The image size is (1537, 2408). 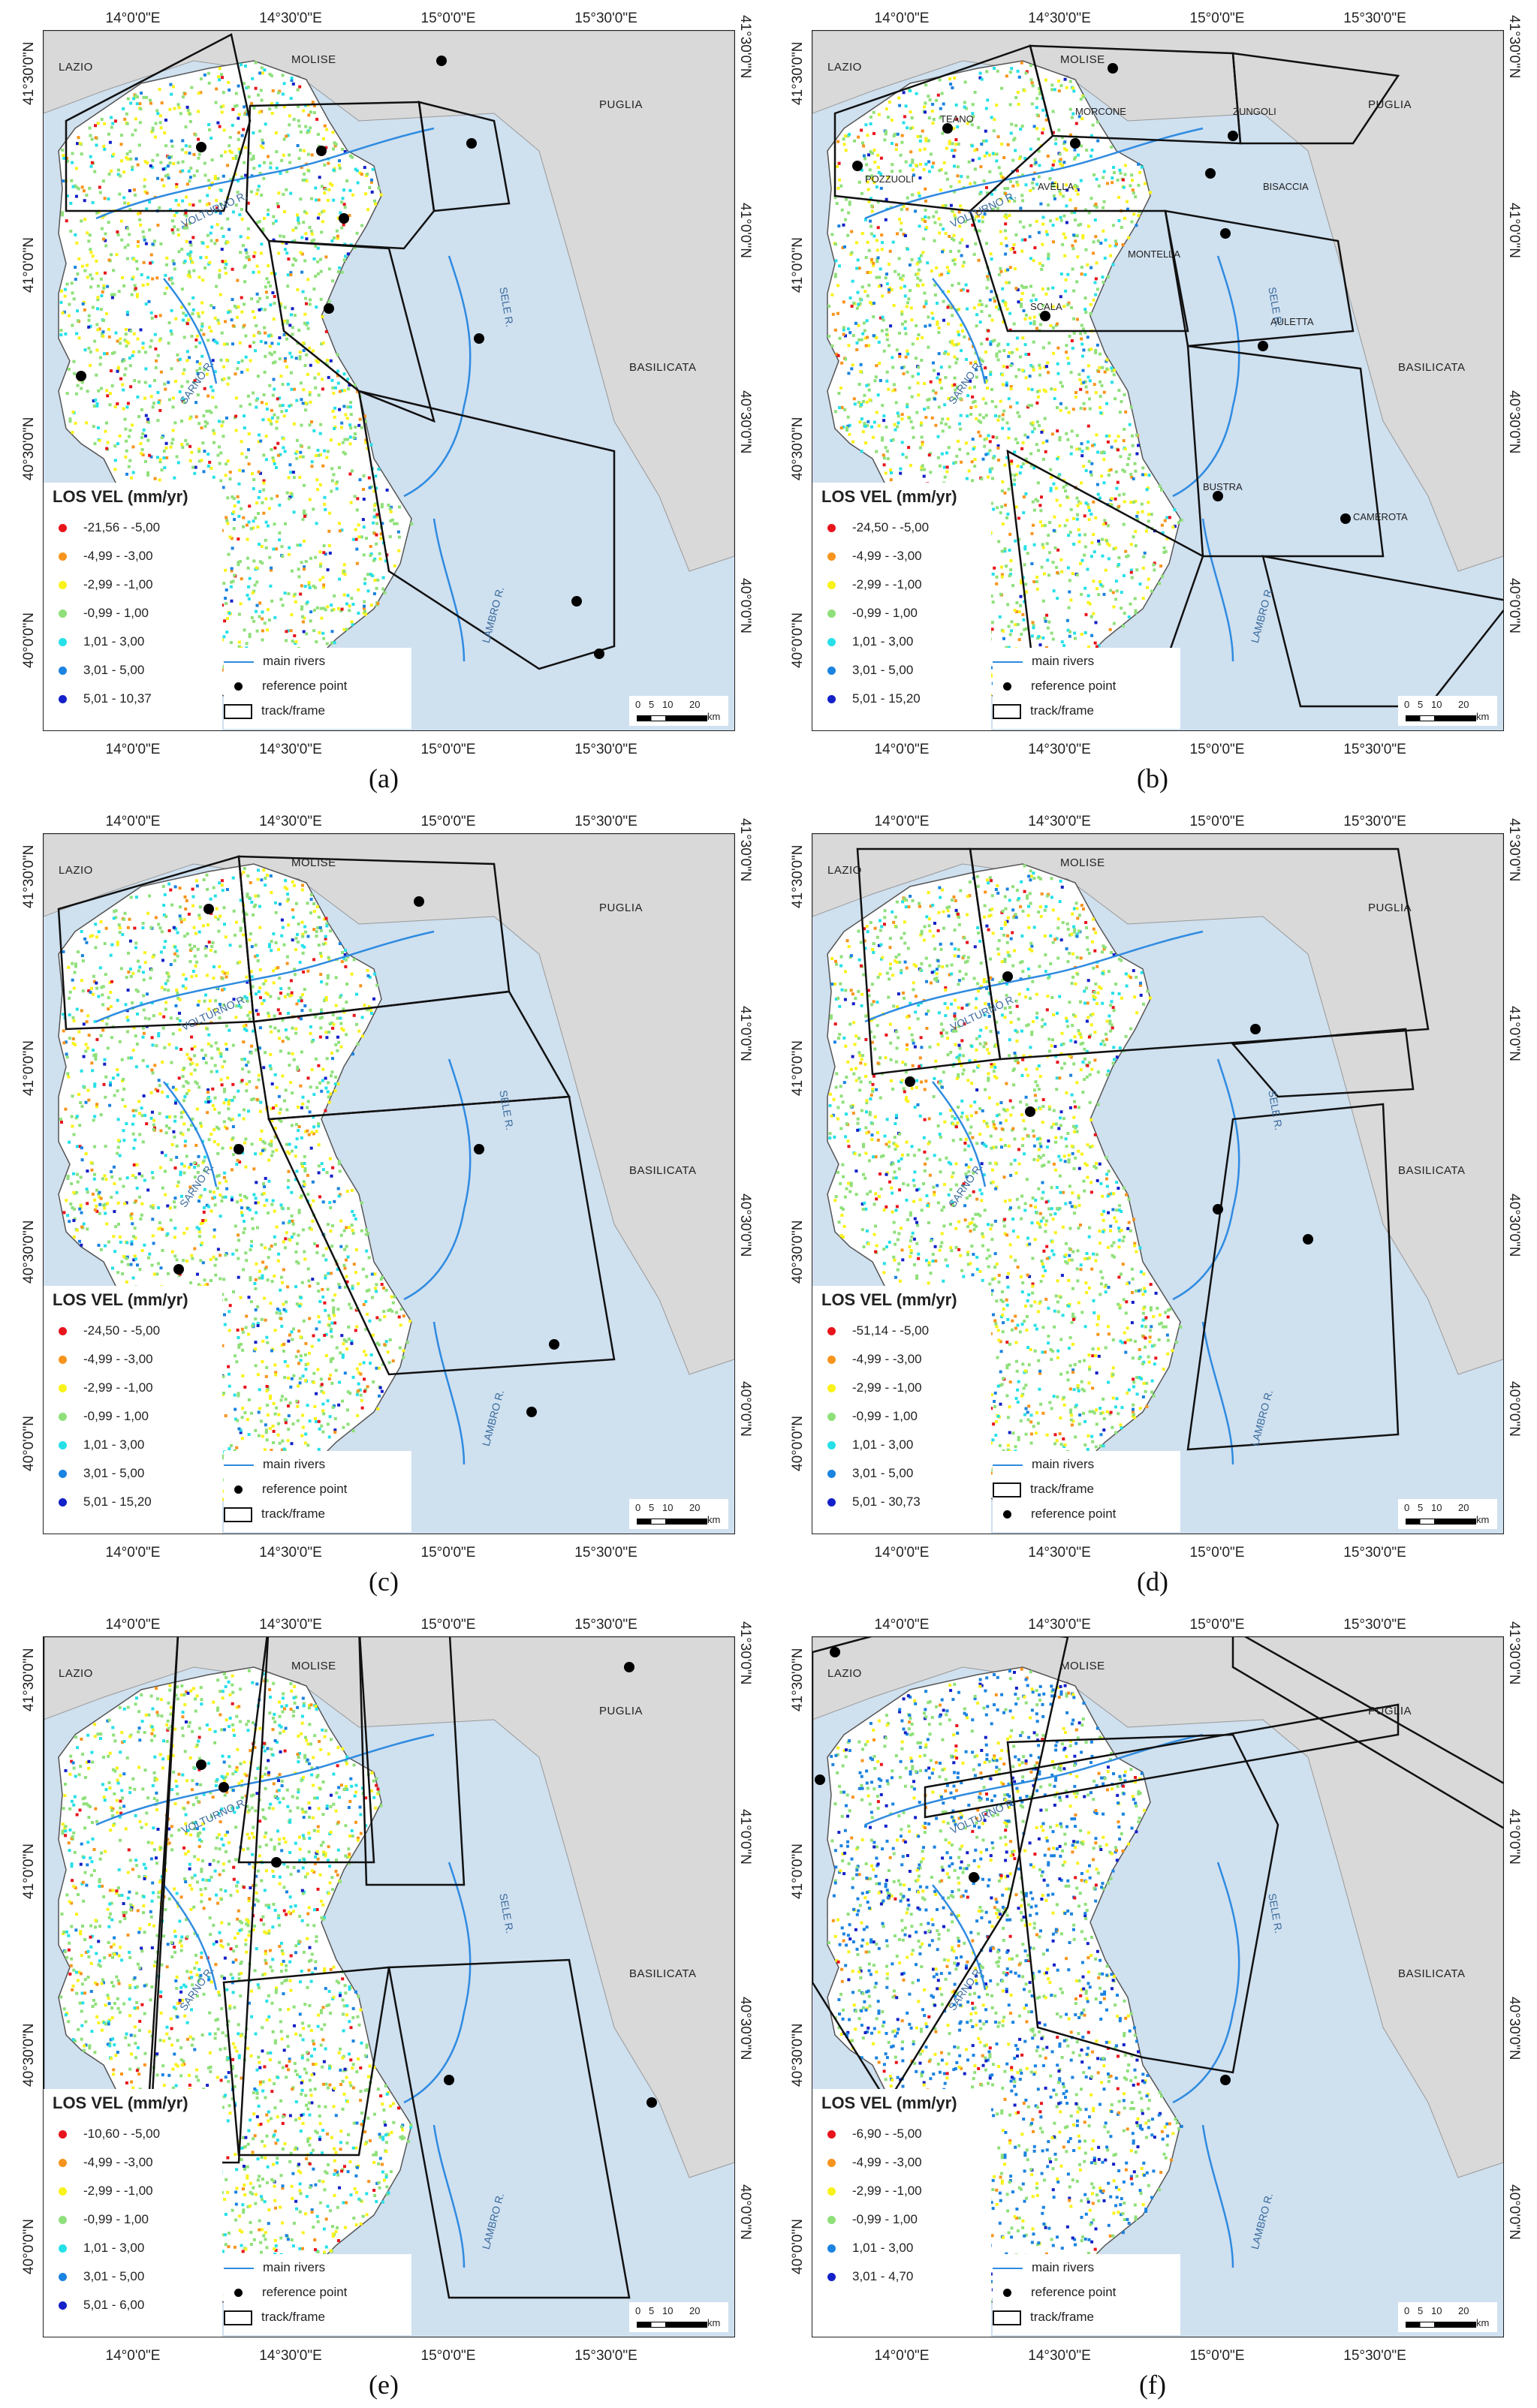 What do you see at coordinates (1073, 686) in the screenshot?
I see `symbol-legend-label: reference point` at bounding box center [1073, 686].